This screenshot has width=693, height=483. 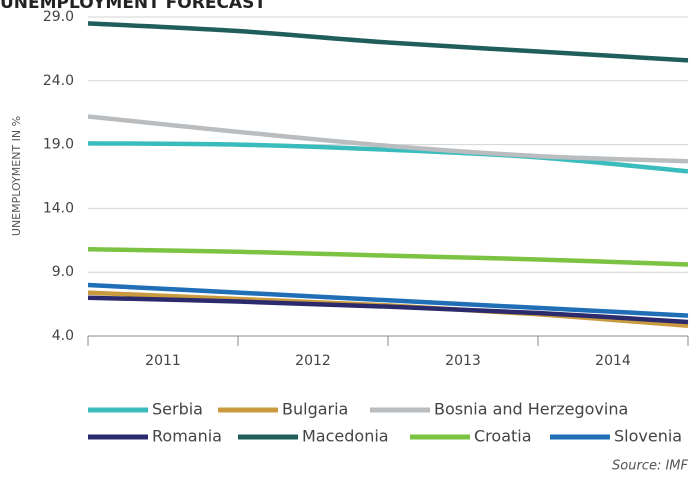 I want to click on chart-title: UNEMPLOYMENT FORECAST, so click(x=133, y=6).